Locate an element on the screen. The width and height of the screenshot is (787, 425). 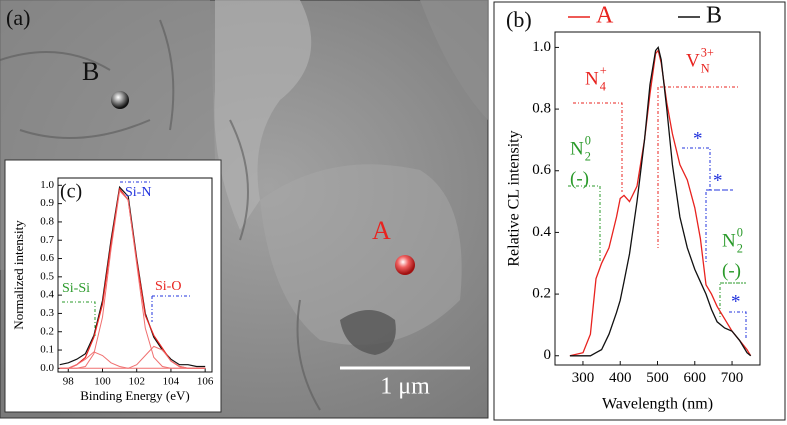
point-label: A is located at coordinates (381, 230).